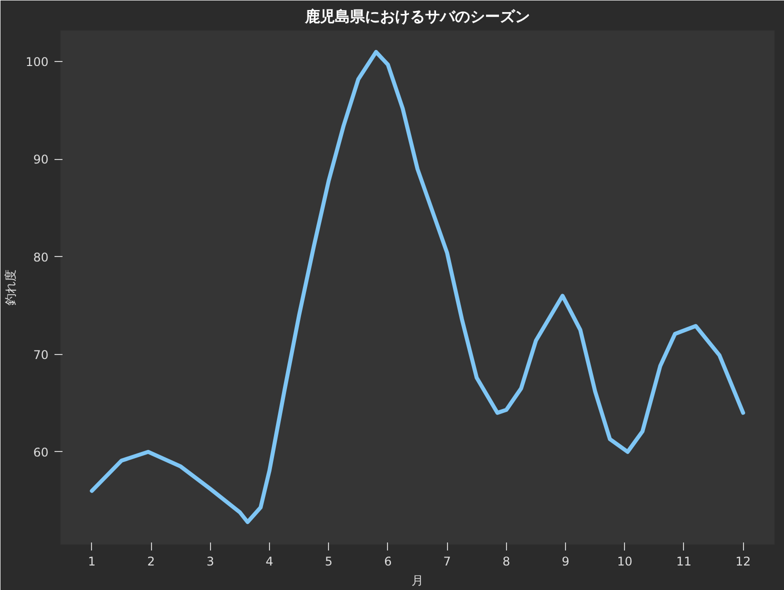 The image size is (784, 590). Describe the element at coordinates (41, 257) in the screenshot. I see `y-tick-label: 80` at that location.